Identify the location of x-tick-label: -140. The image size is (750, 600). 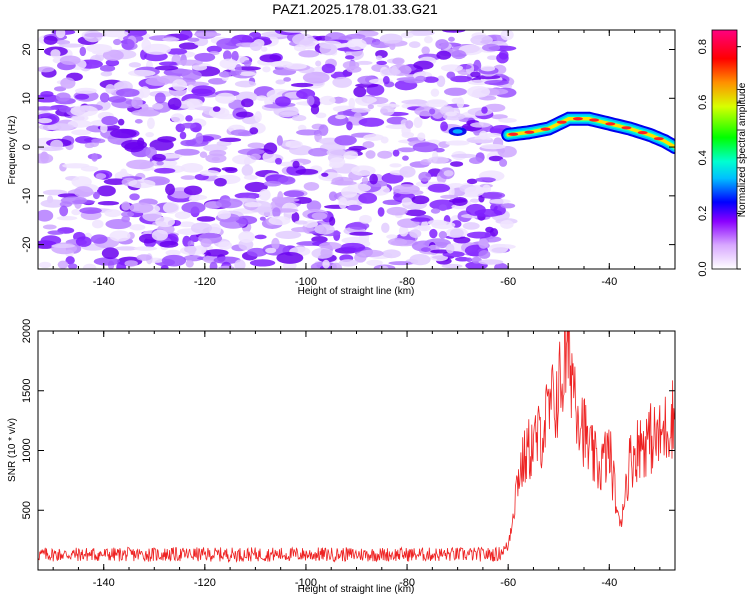
(104, 282).